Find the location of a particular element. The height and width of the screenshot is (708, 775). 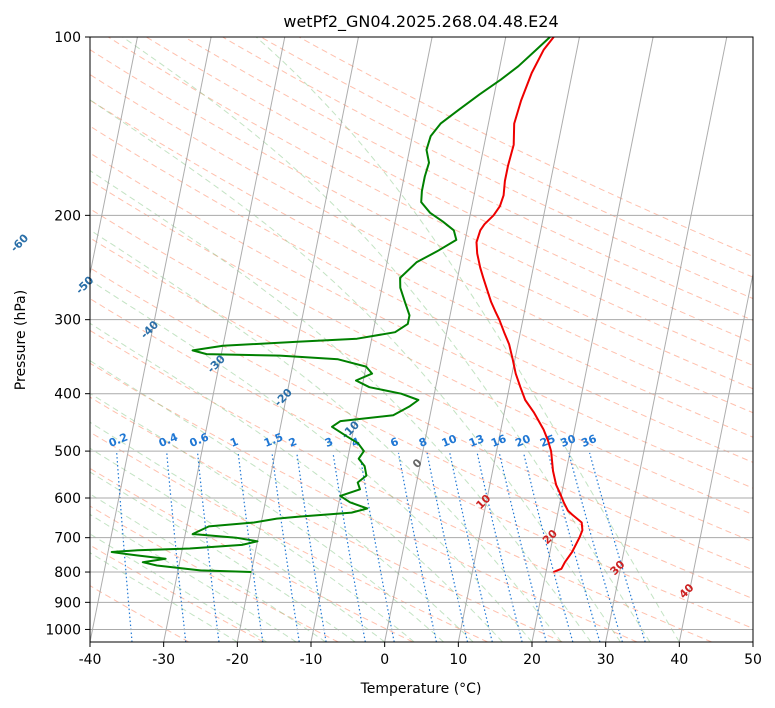

mixing-ratio-label: 0.6 is located at coordinates (199, 439).